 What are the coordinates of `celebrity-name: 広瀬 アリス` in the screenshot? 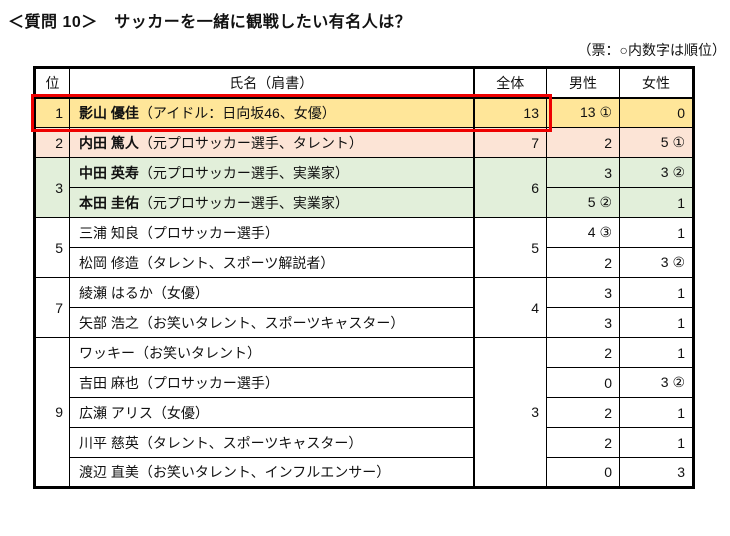 It's located at (116, 412).